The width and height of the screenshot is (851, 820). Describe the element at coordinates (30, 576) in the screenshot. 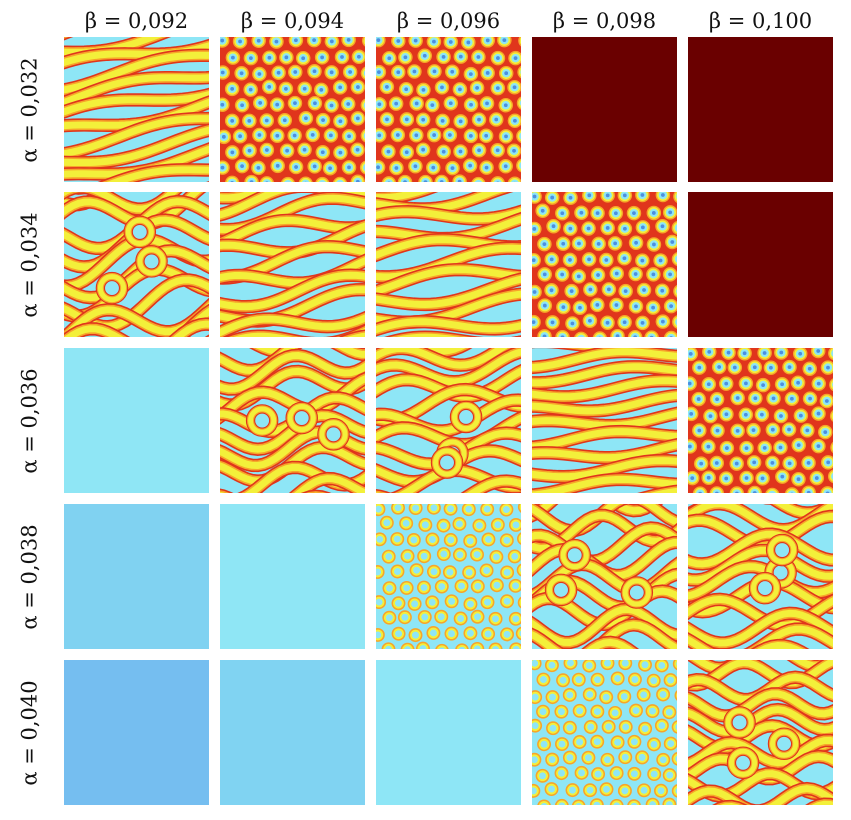

I see `row-label-4: α = 0,038` at that location.